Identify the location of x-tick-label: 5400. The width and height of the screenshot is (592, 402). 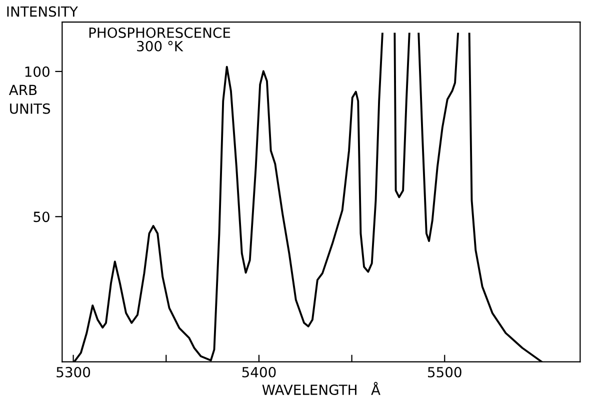
(259, 372).